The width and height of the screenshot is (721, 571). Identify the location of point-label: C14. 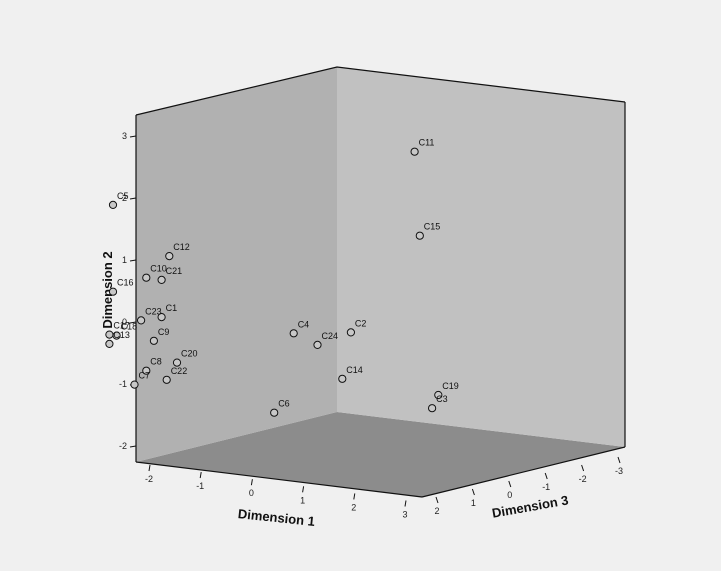
(354, 370).